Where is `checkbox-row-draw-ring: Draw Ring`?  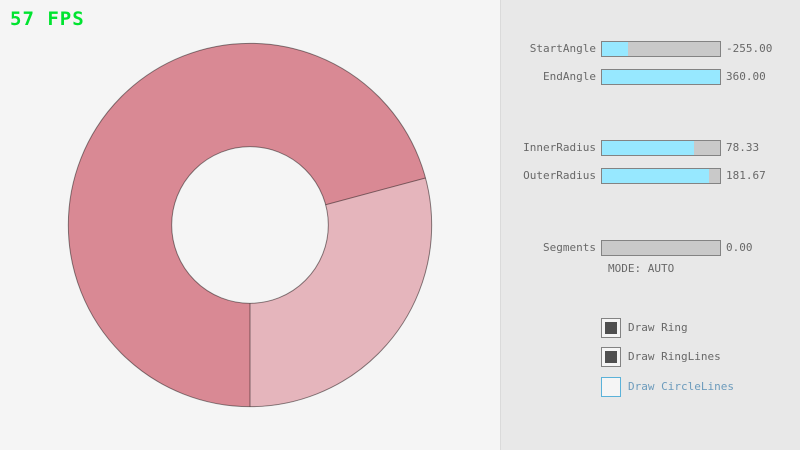
checkbox-row-draw-ring: Draw Ring is located at coordinates (650, 328).